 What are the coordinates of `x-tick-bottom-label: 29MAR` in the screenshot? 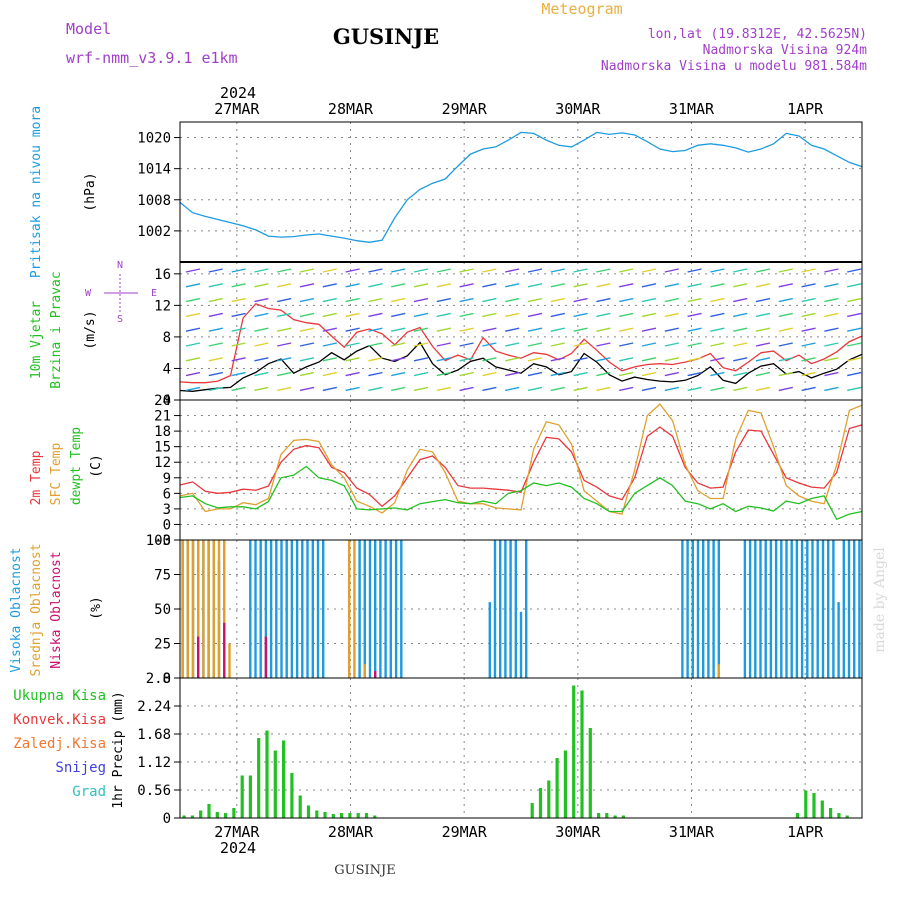 It's located at (465, 832).